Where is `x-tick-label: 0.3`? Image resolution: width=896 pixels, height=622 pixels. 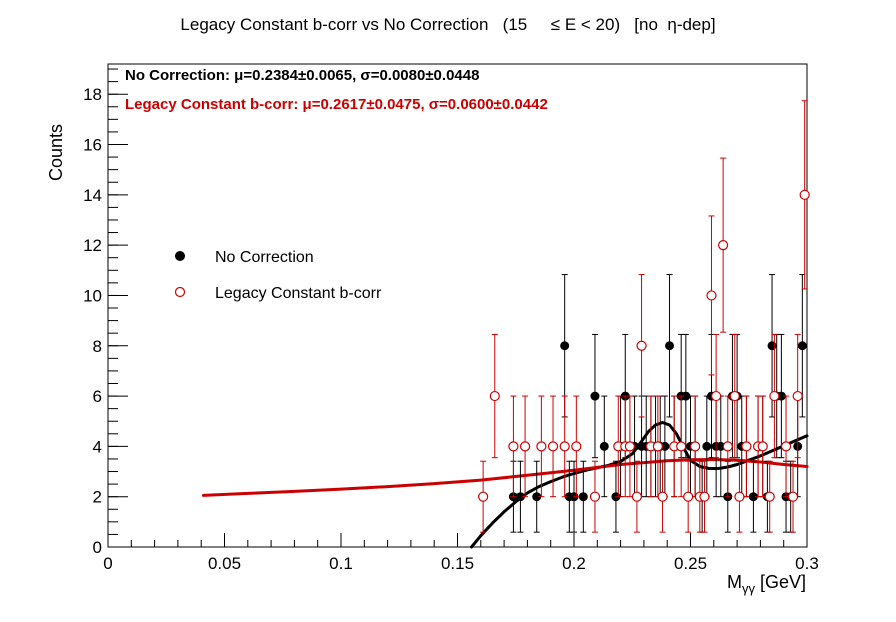 x-tick-label: 0.3 is located at coordinates (807, 563).